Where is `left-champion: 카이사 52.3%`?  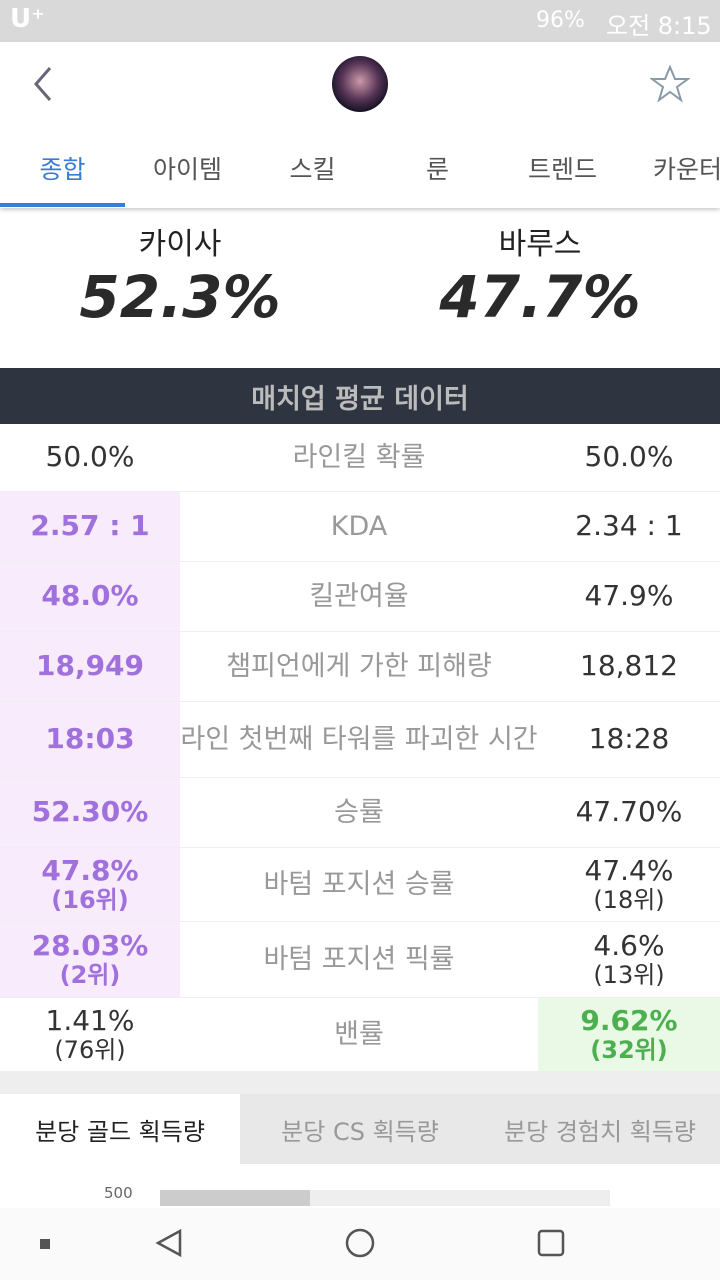 left-champion: 카이사 52.3% is located at coordinates (180, 275).